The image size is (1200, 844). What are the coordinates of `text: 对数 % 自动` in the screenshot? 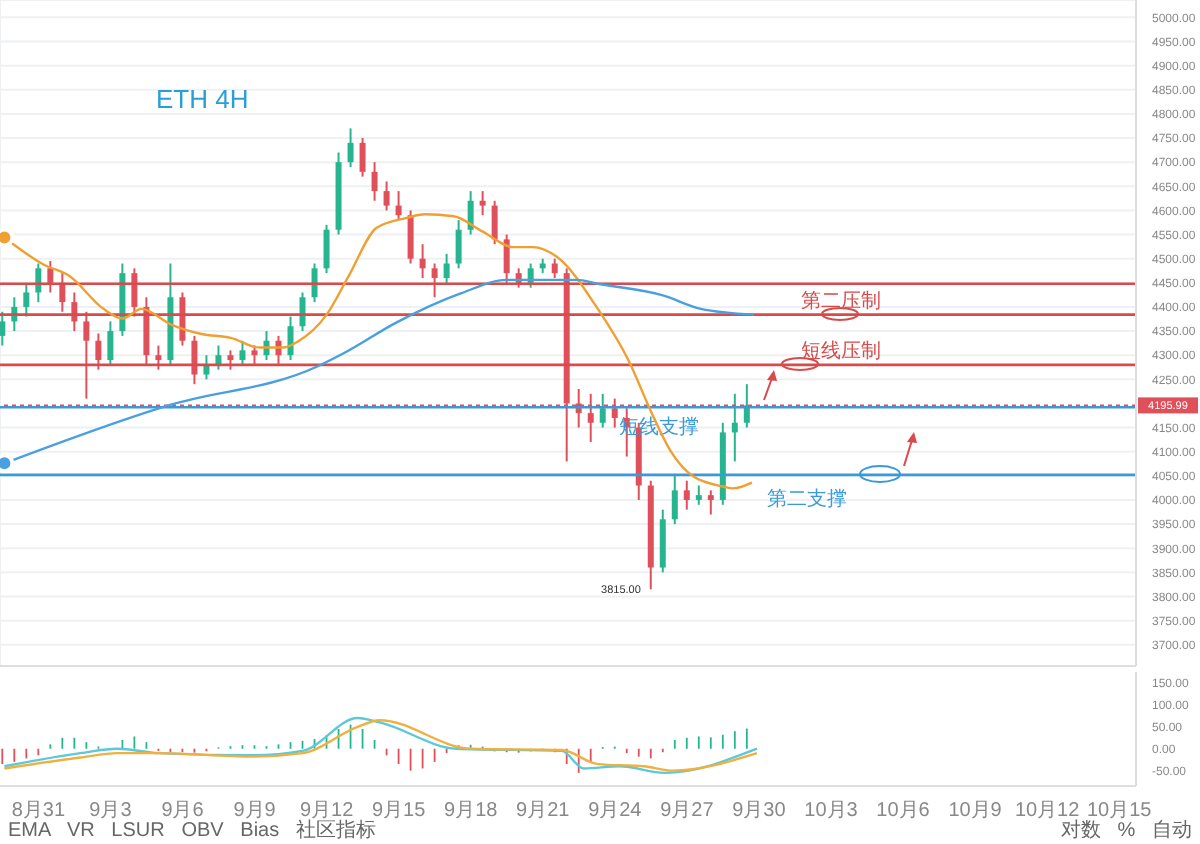 It's located at (1126, 832).